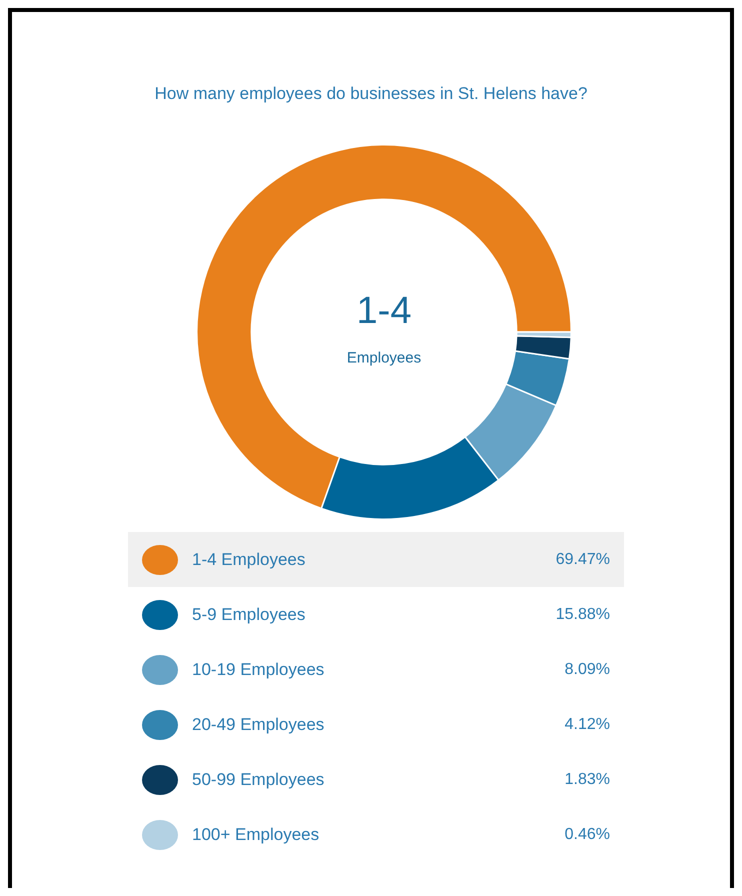 The width and height of the screenshot is (742, 896). I want to click on chart-title: How many employees do businesses in St. Helens have?, so click(371, 93).